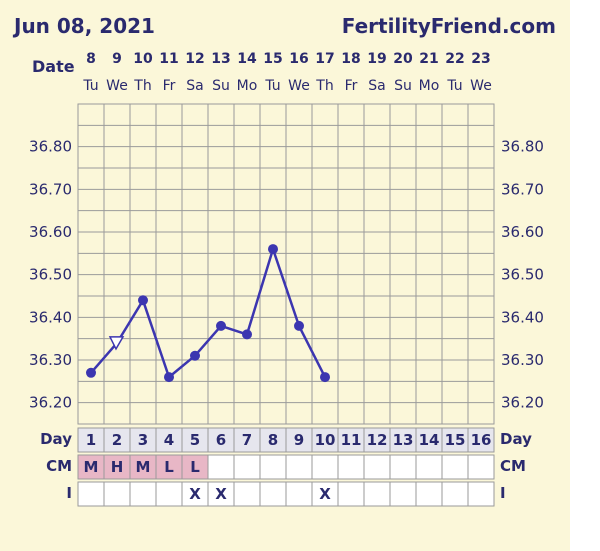 This screenshot has height=551, width=600. What do you see at coordinates (480, 59) in the screenshot?
I see `date-label: 23` at bounding box center [480, 59].